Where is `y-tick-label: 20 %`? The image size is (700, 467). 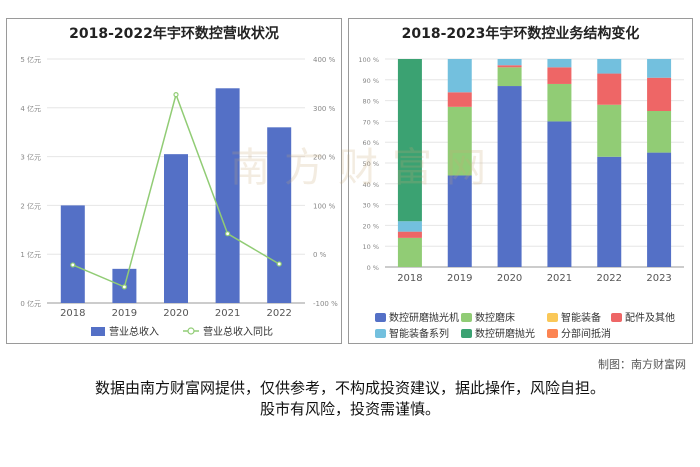
y-tick-label: 20 % is located at coordinates (370, 226).